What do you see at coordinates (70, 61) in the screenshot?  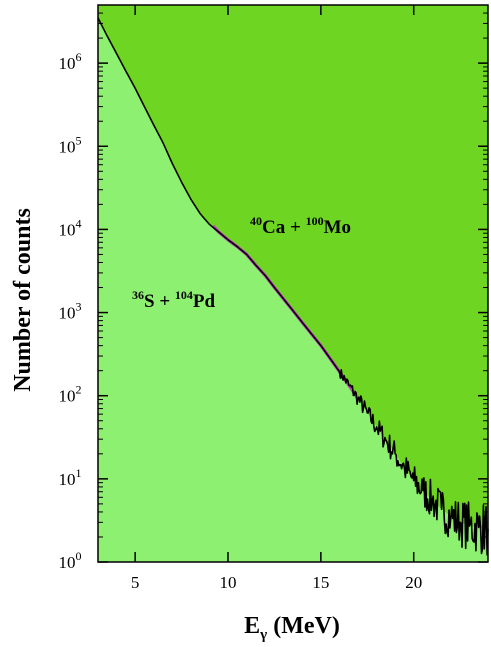 I see `y-tick-label: 10⁶` at bounding box center [70, 61].